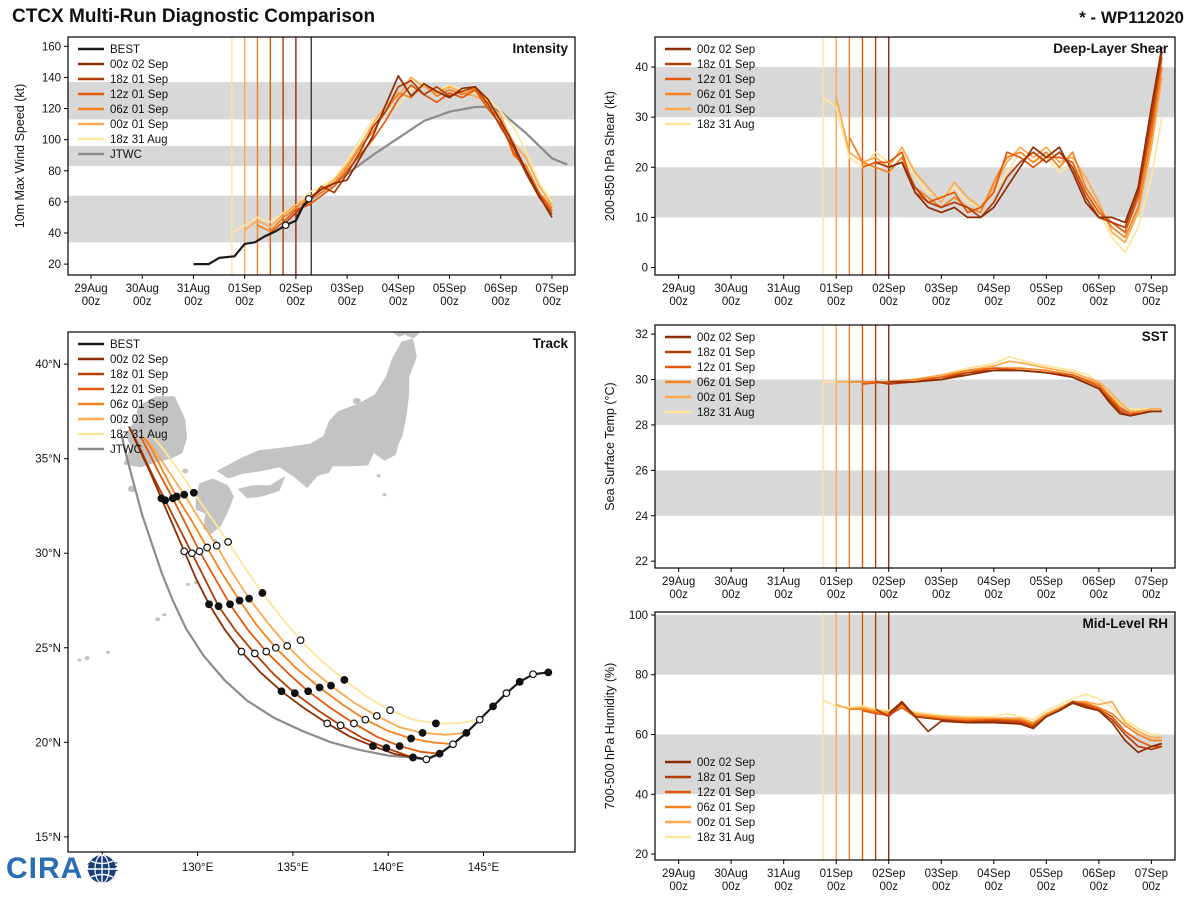  I want to click on plot-frame, so click(915, 736).